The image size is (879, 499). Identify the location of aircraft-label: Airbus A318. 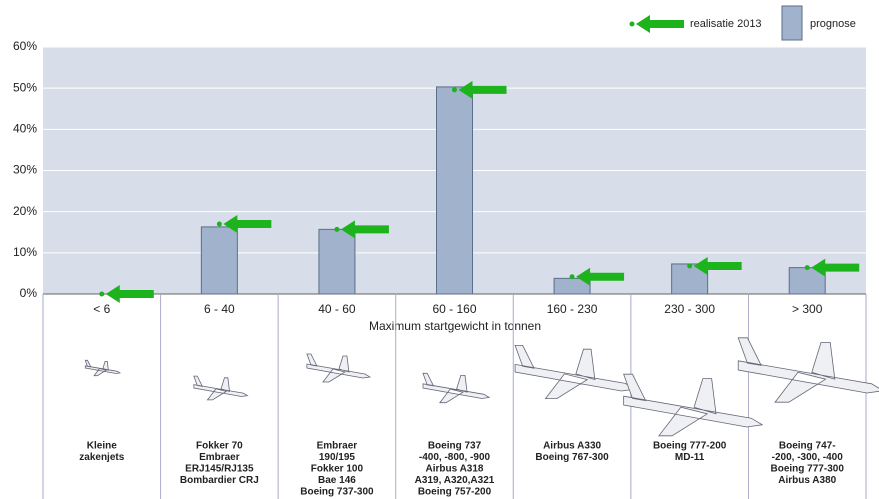
(455, 469).